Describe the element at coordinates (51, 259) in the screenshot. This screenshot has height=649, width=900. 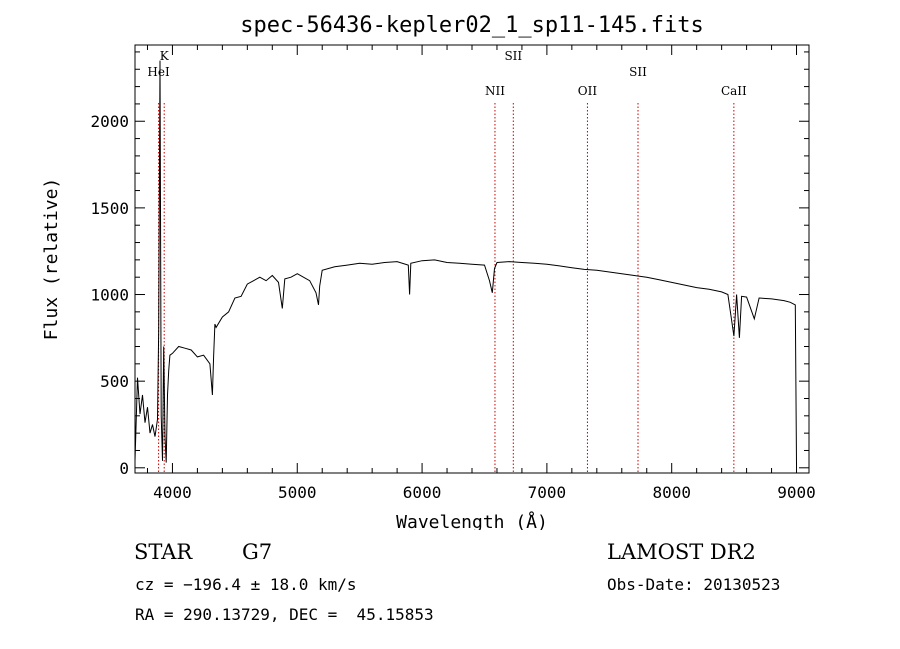
I see `y-axis-label: Flux (relative)` at that location.